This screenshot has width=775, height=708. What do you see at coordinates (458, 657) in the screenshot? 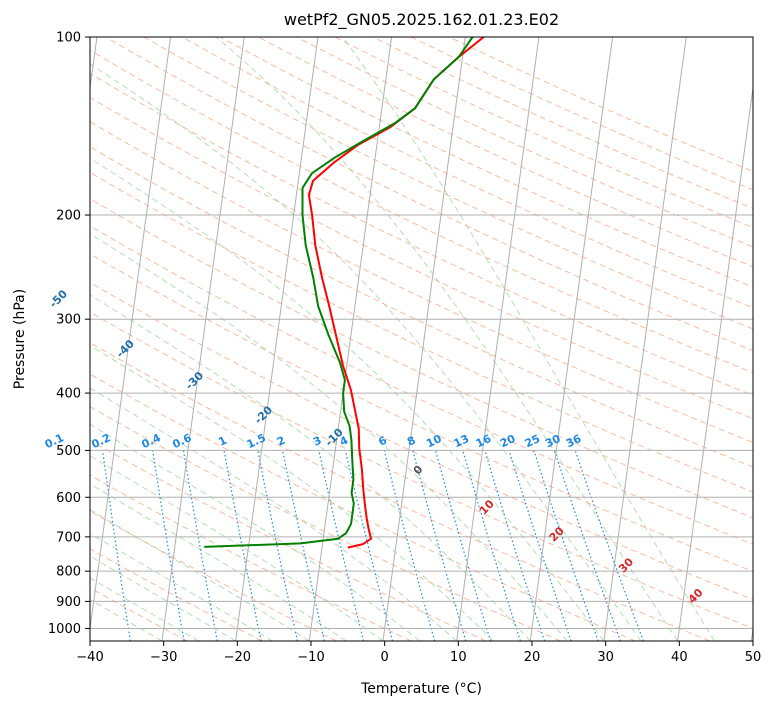
I see `x-tick-label: 10` at bounding box center [458, 657].